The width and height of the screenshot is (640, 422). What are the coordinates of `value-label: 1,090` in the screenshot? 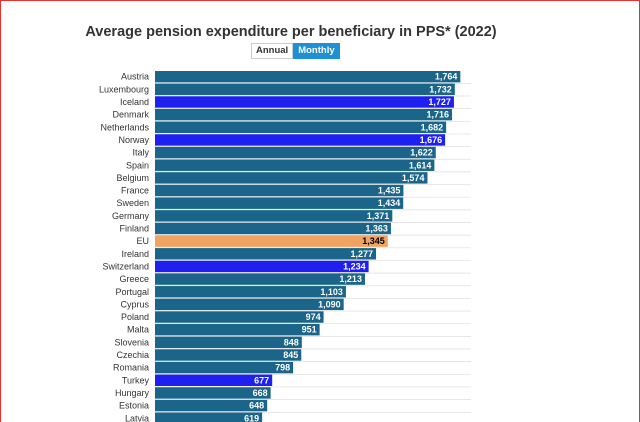 It's located at (329, 304).